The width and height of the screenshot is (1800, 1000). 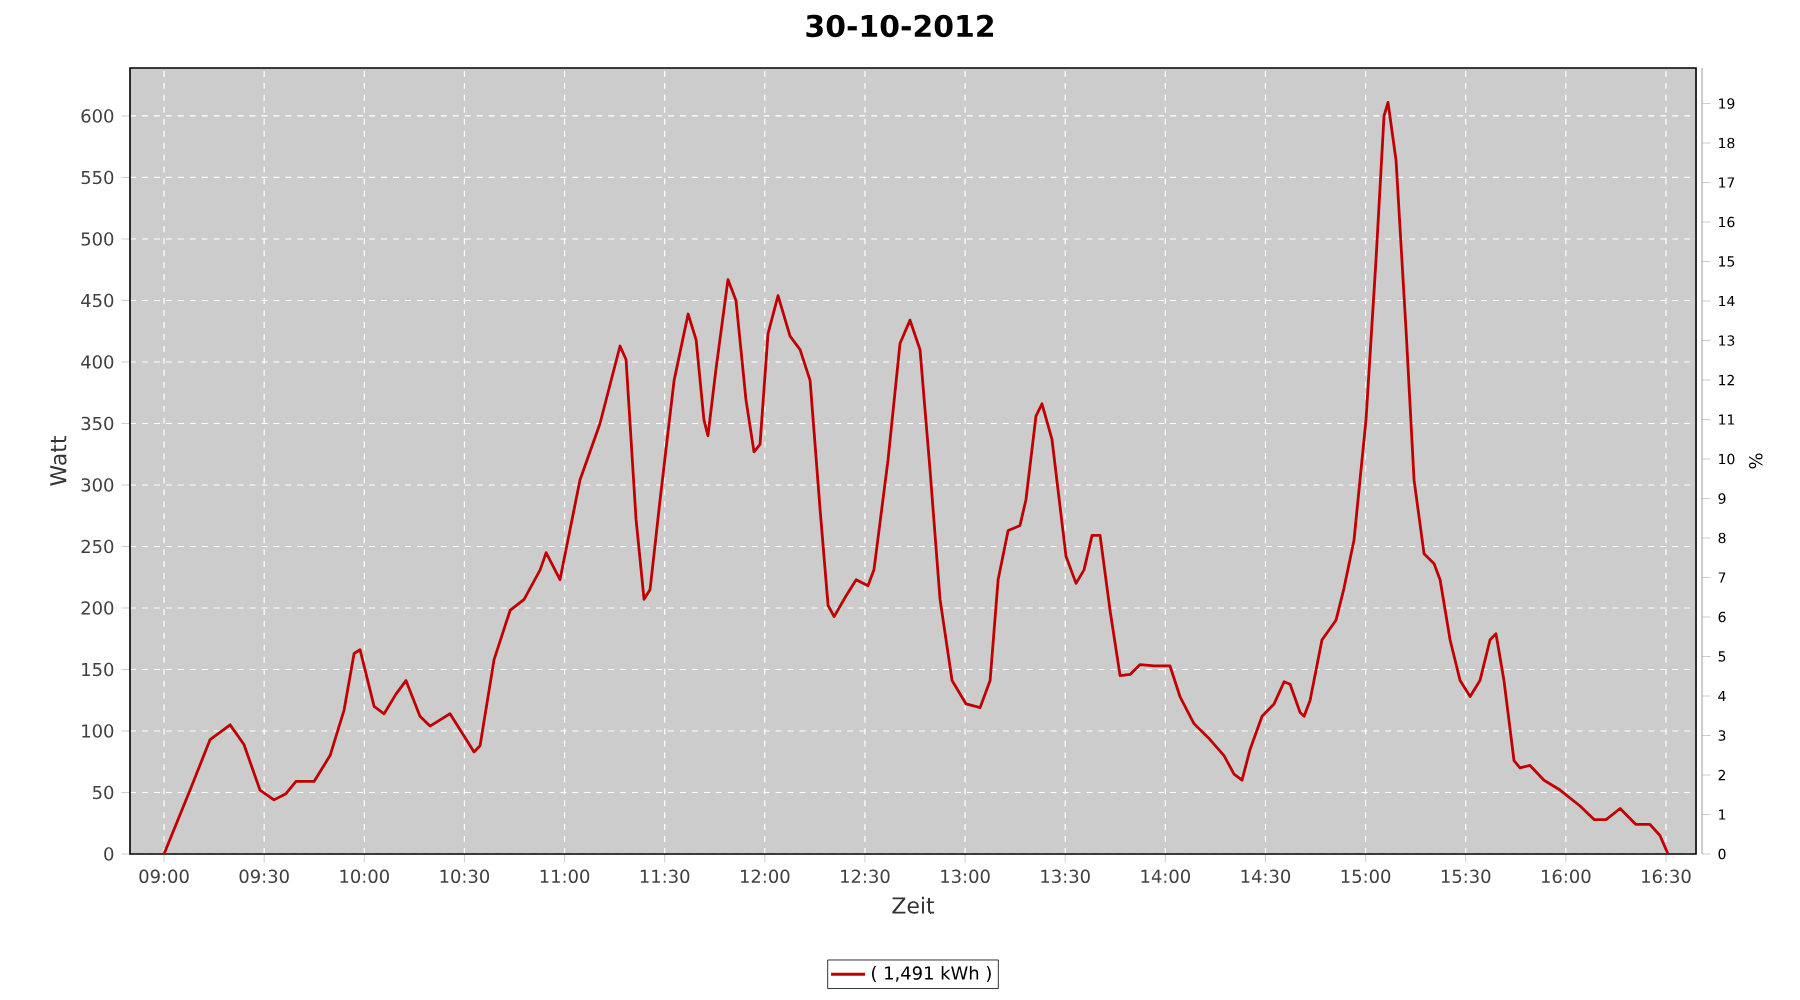 I want to click on x-tick-label: 09:00, so click(x=164, y=876).